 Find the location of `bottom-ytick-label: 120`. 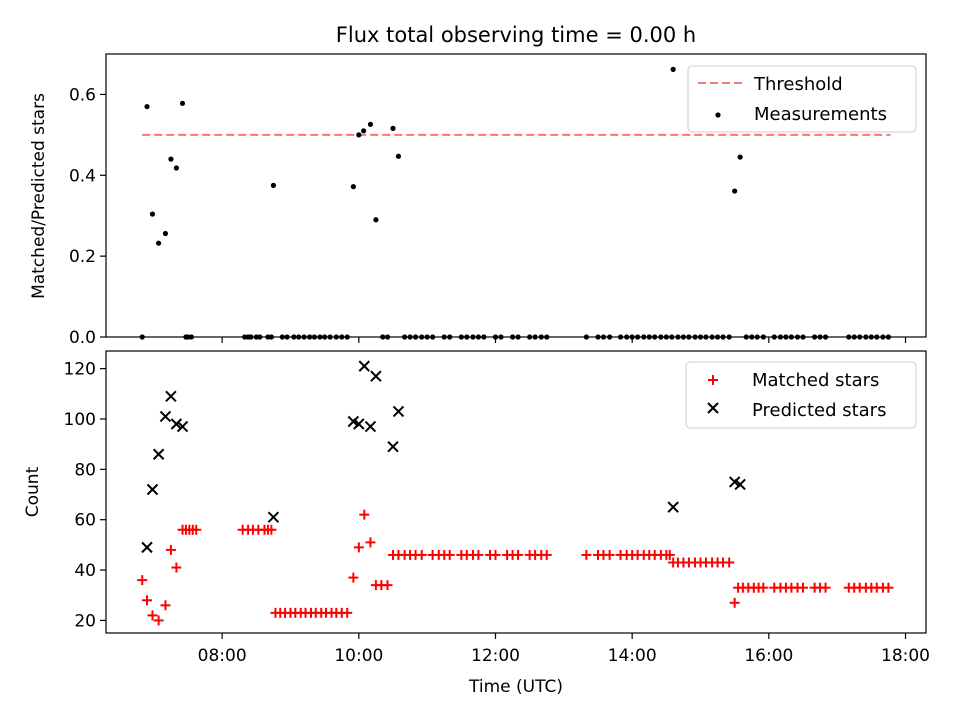

bottom-ytick-label: 120 is located at coordinates (80, 370).